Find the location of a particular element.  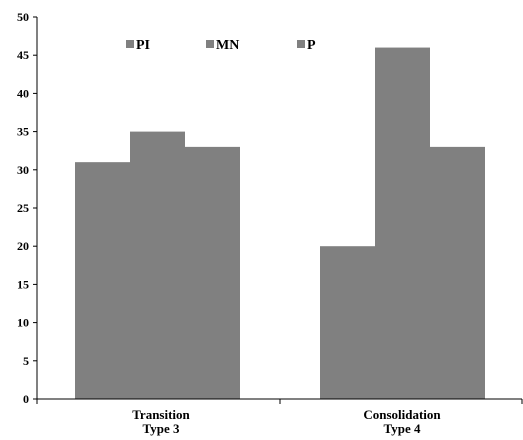

legend-swatch-pi is located at coordinates (130, 44).